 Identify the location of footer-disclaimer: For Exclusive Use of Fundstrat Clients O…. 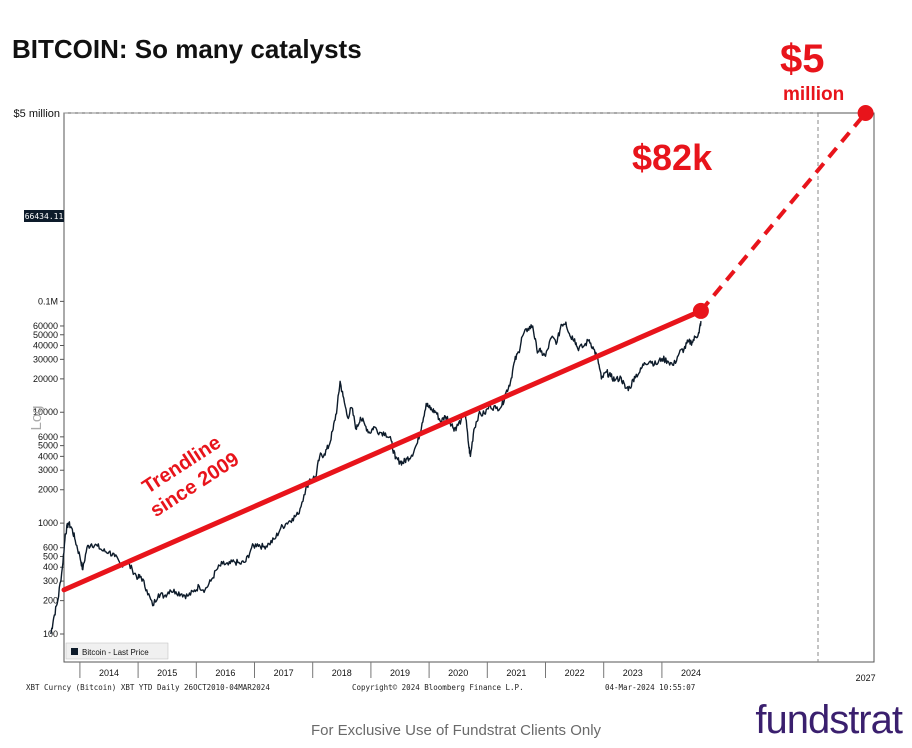
(456, 730).